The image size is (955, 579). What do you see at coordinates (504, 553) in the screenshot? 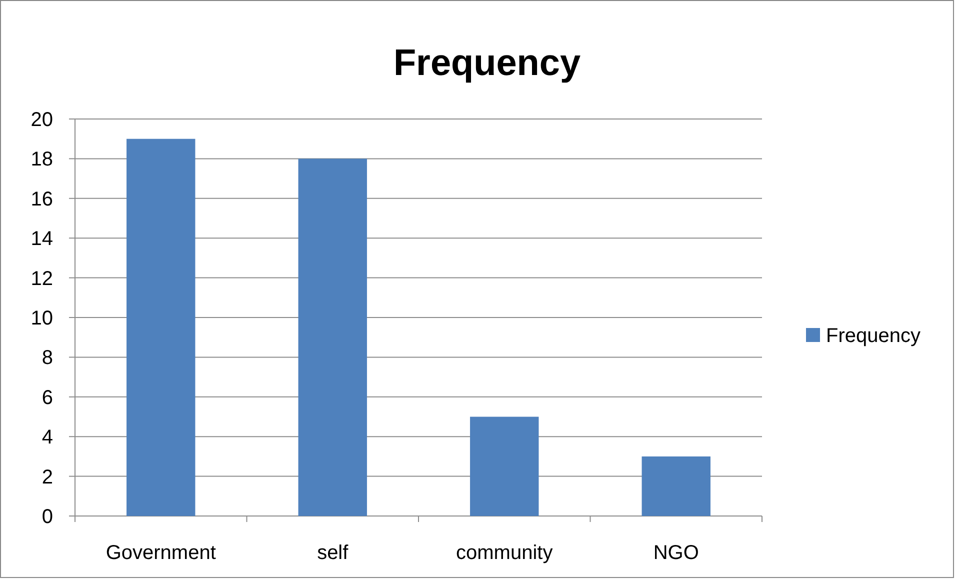
I see `x-tick-label: community` at bounding box center [504, 553].